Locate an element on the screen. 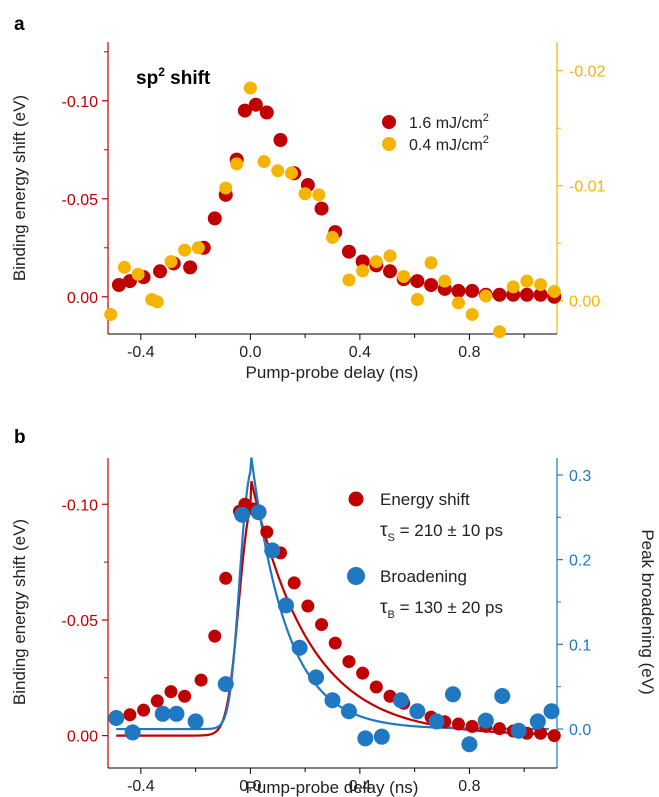 The width and height of the screenshot is (659, 797). panel-b-label: b is located at coordinates (20, 437).